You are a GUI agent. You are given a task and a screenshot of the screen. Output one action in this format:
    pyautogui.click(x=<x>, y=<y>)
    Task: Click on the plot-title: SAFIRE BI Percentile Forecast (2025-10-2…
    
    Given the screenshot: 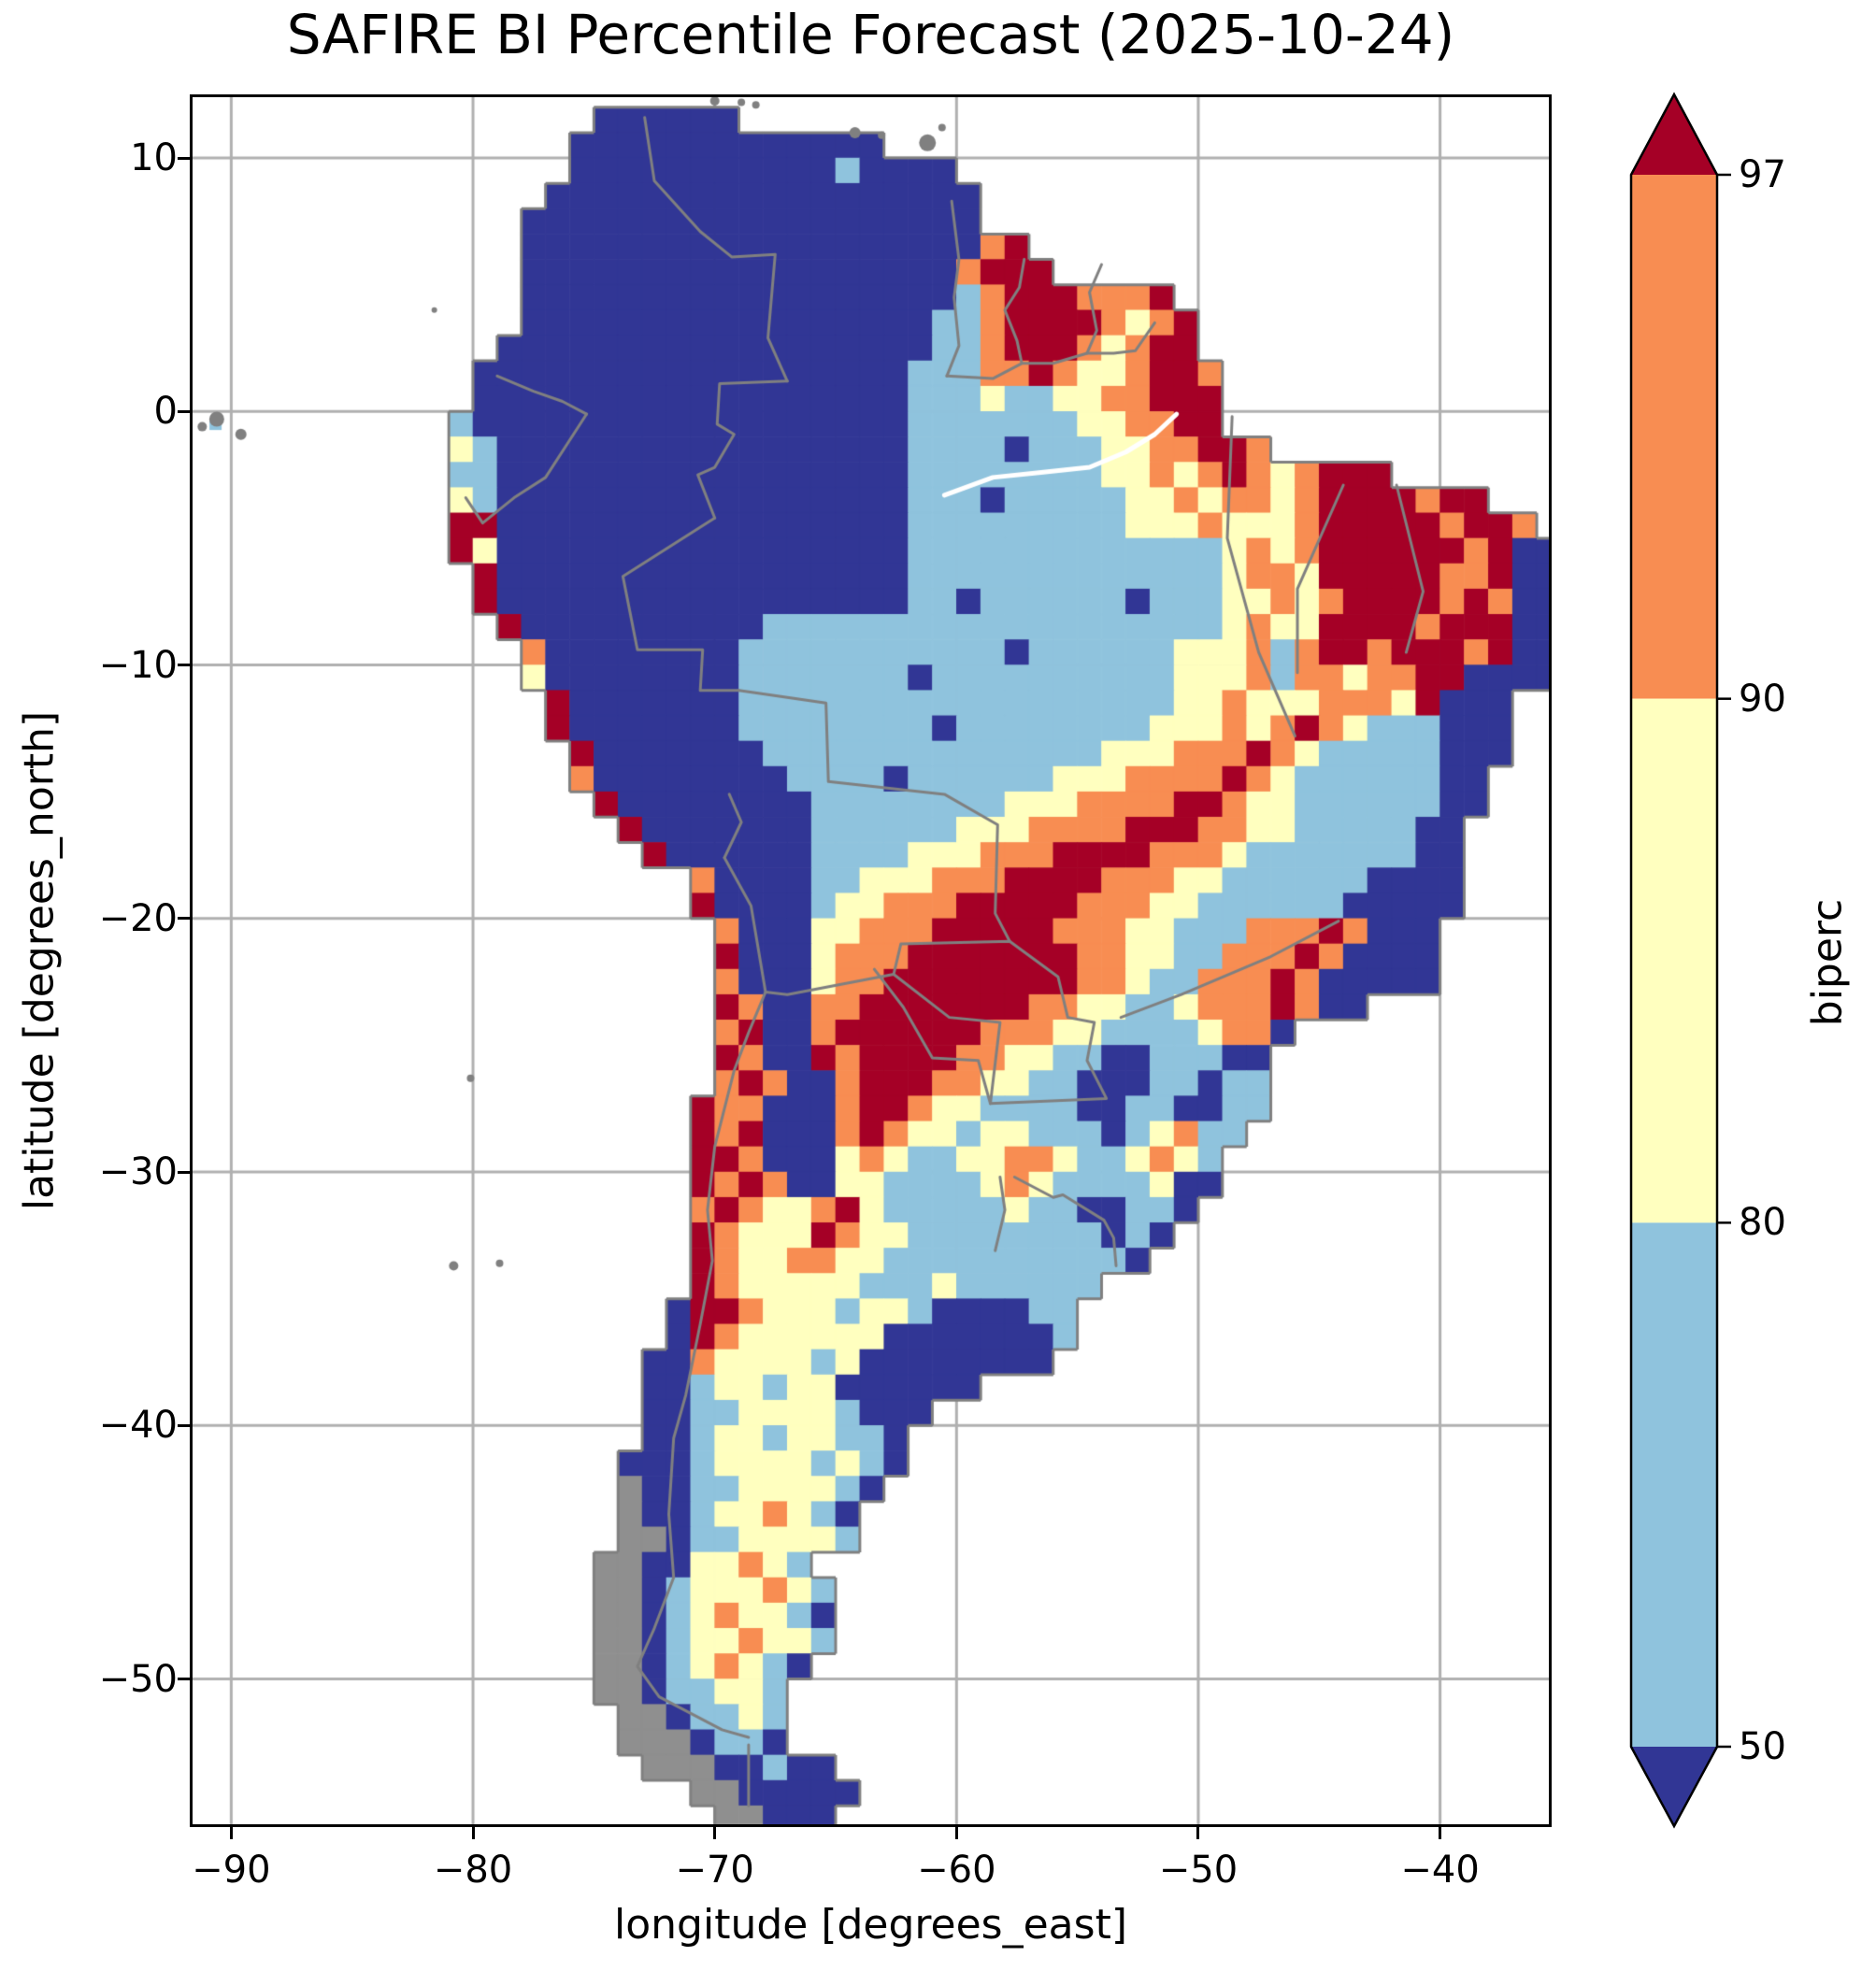 What is the action you would take?
    pyautogui.click(x=871, y=35)
    